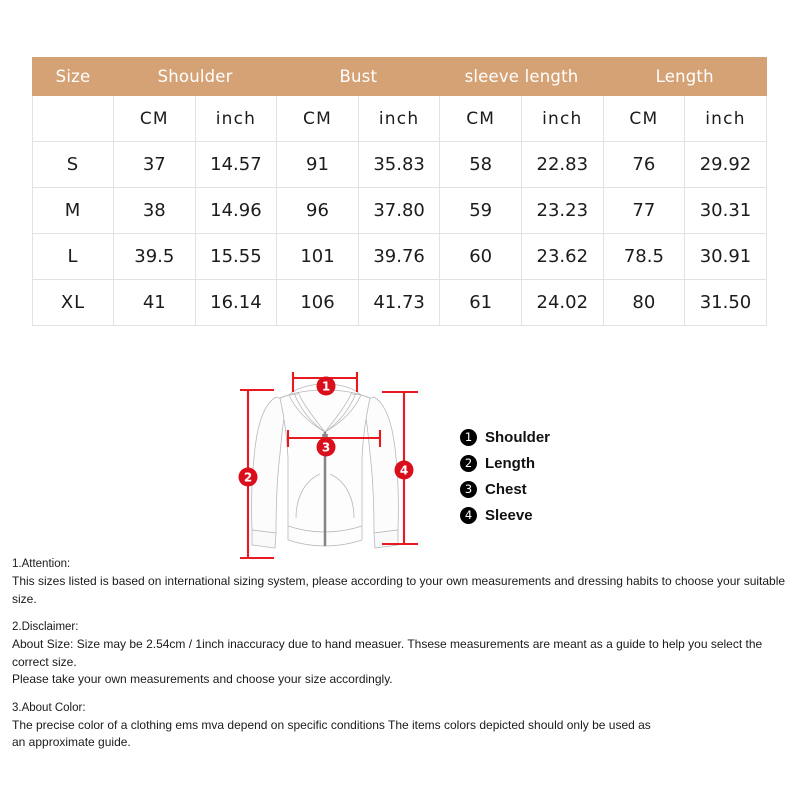 This screenshot has width=800, height=800. I want to click on marker-4: 4, so click(404, 470).